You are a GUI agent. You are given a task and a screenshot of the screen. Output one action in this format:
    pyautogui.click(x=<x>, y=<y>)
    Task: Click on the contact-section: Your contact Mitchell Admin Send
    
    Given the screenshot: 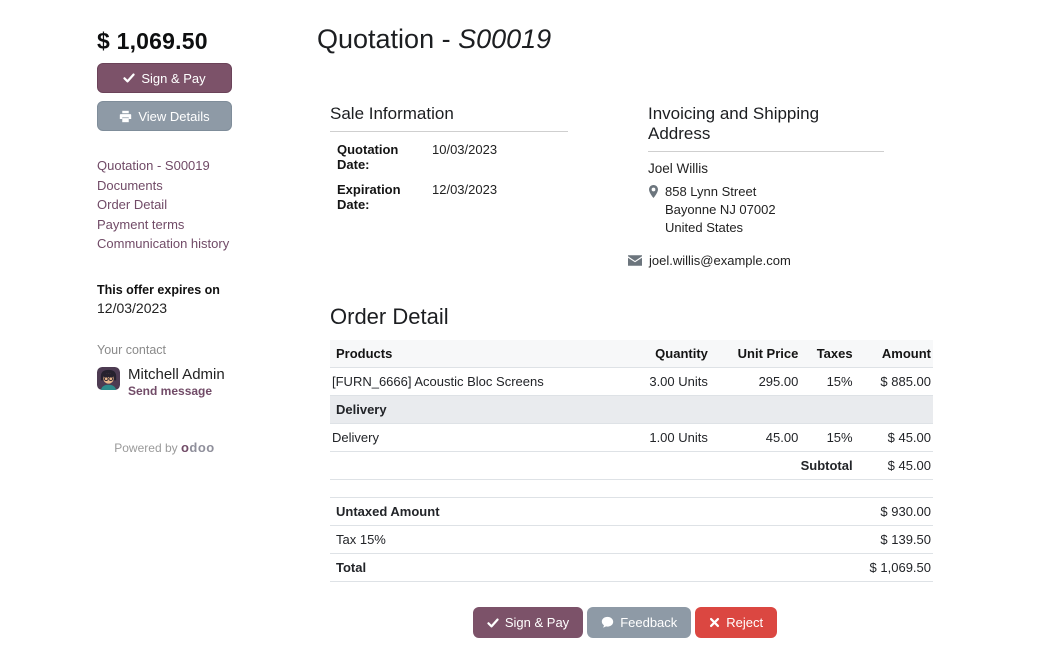 What is the action you would take?
    pyautogui.click(x=164, y=371)
    